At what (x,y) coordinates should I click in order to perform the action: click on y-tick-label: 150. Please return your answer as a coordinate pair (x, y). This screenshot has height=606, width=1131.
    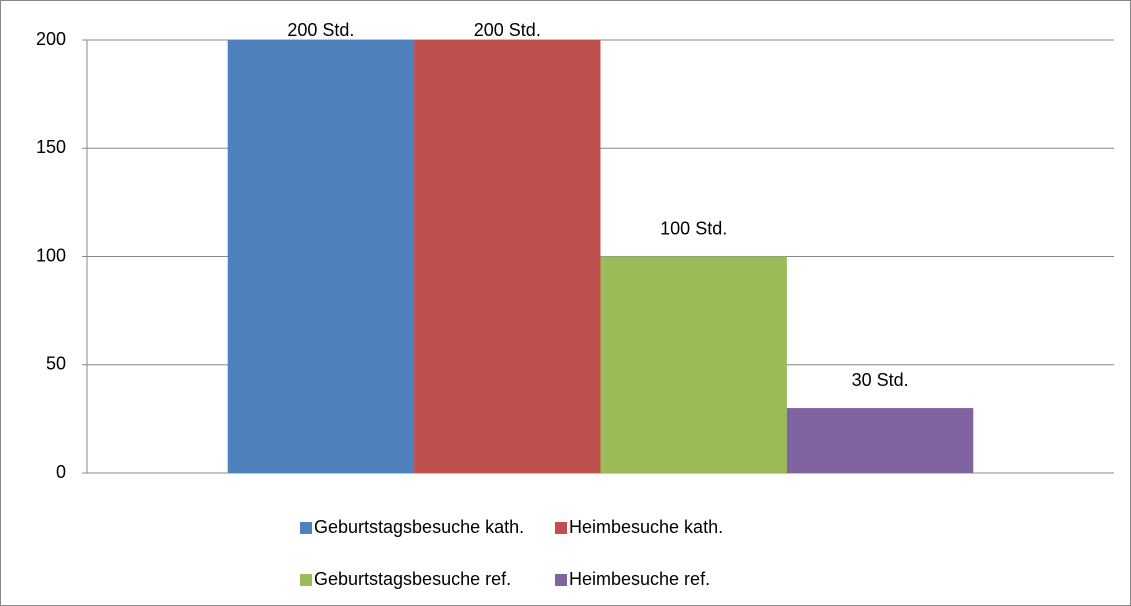
    Looking at the image, I should click on (51, 147).